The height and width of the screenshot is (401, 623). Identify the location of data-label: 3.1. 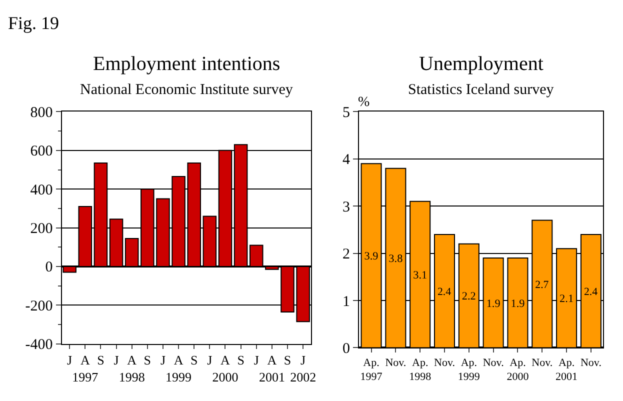
(420, 275).